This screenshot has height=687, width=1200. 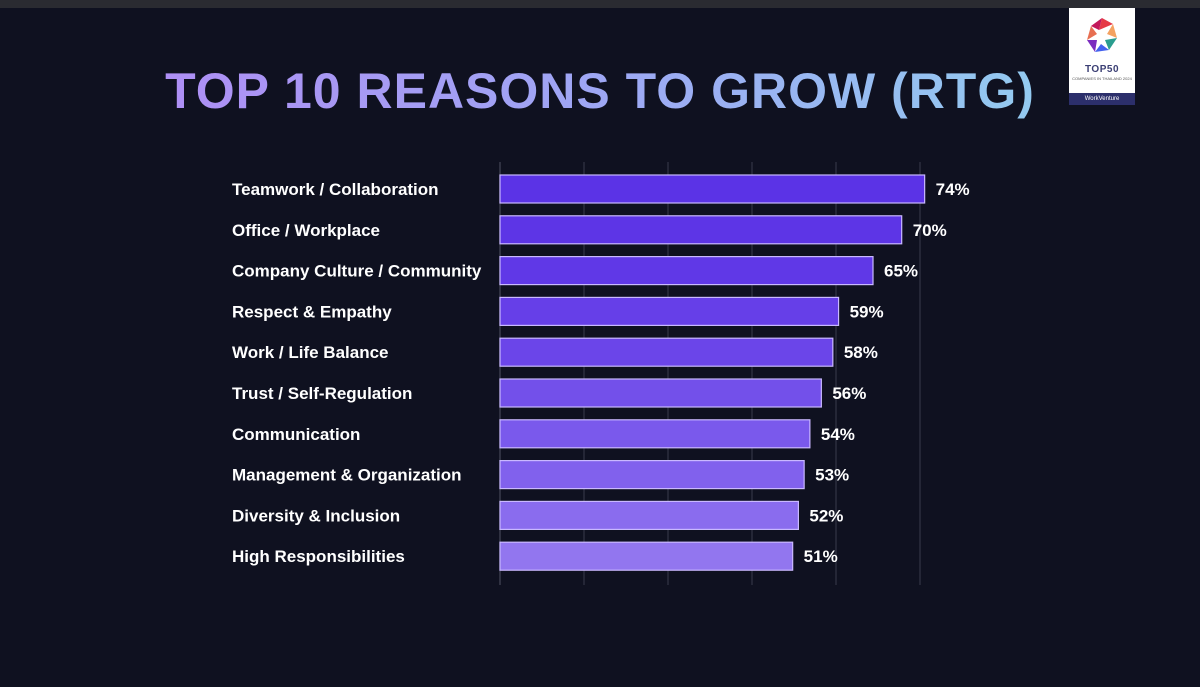 I want to click on top50-emblem-icon, so click(x=1102, y=35).